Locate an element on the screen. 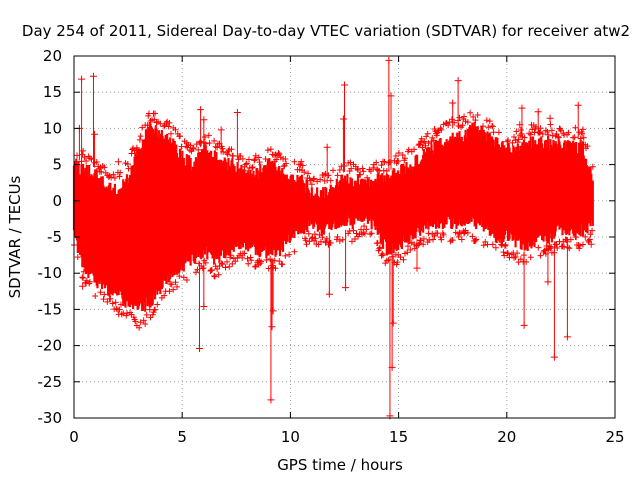  x-tick-label: 25 is located at coordinates (614, 437).